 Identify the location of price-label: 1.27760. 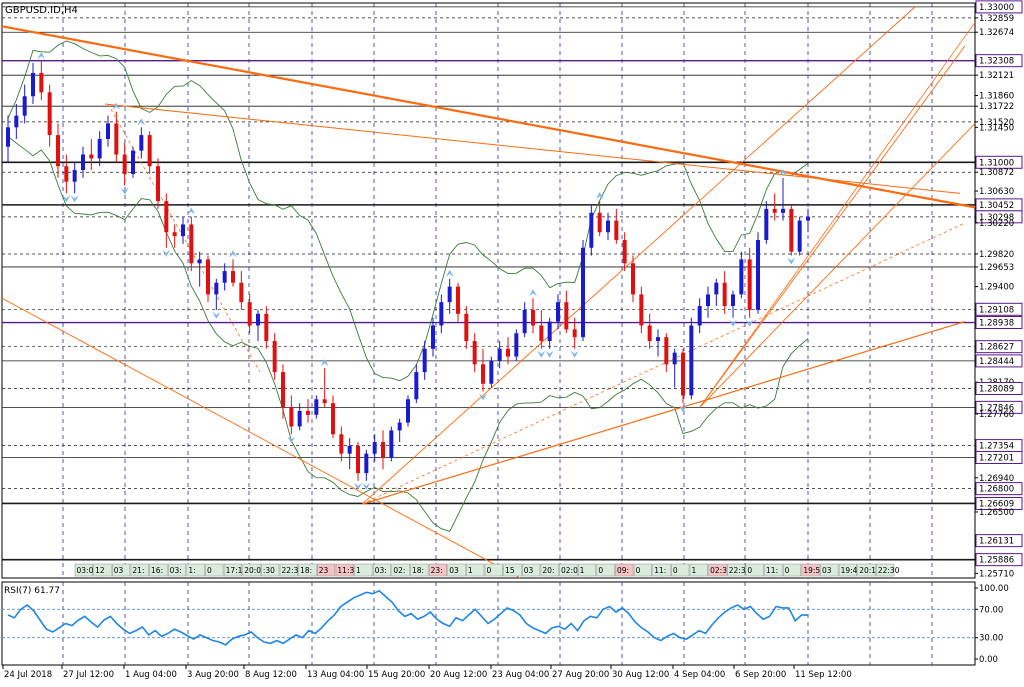
(996, 415).